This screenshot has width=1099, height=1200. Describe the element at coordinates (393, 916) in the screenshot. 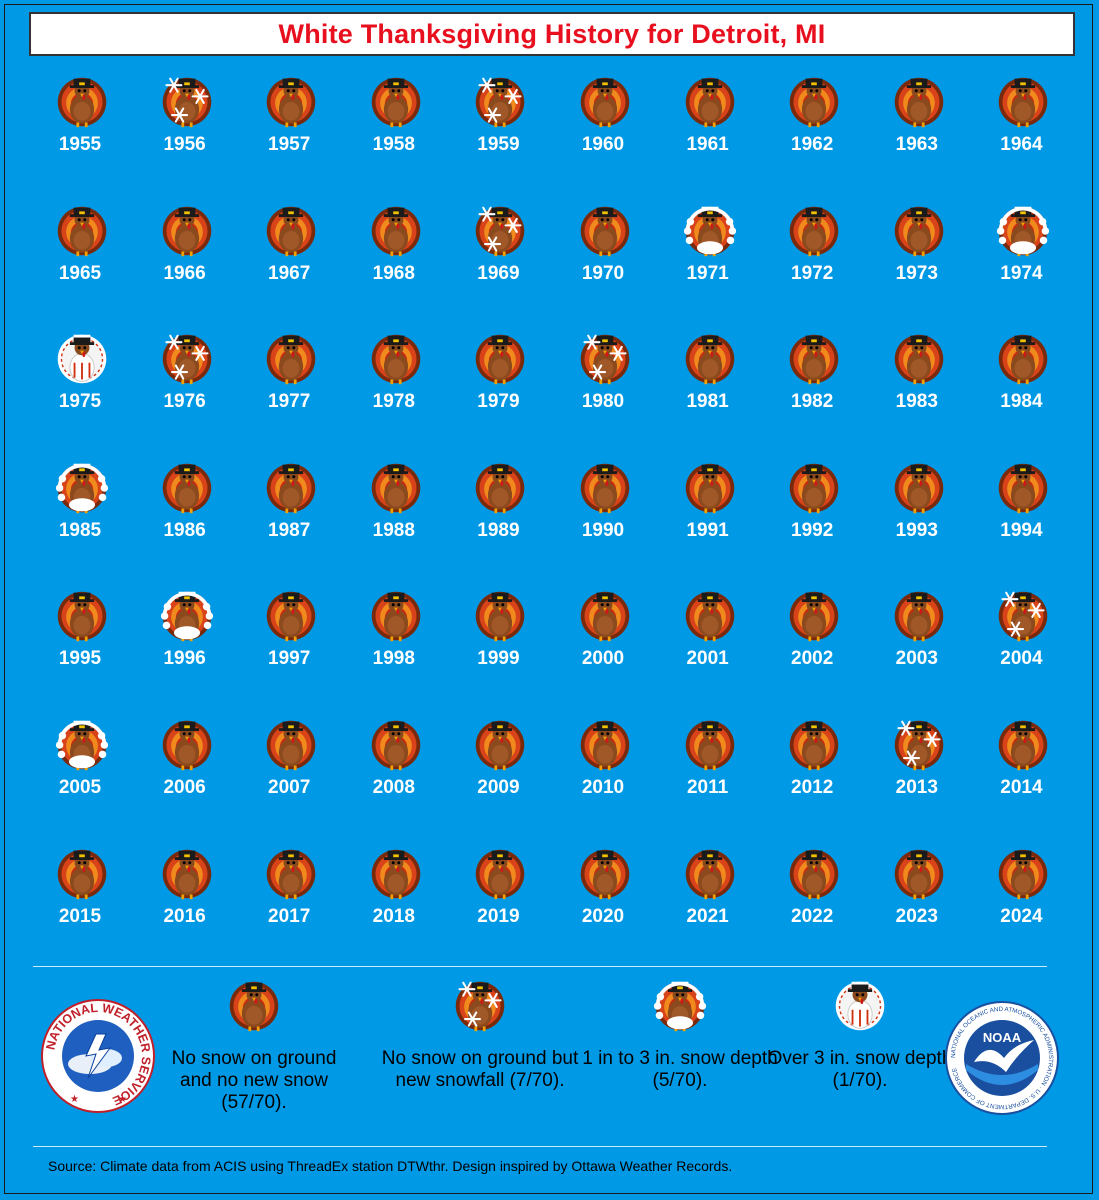

I see `year-label: 2018` at that location.